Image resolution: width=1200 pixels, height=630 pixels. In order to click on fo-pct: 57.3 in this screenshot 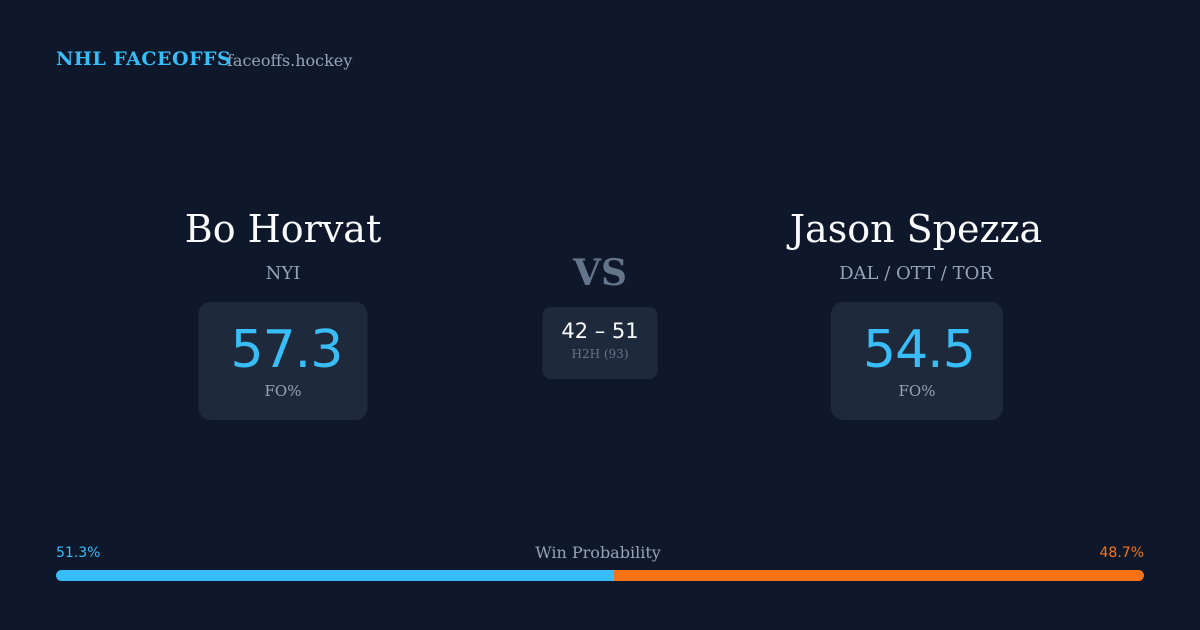, I will do `click(287, 350)`.